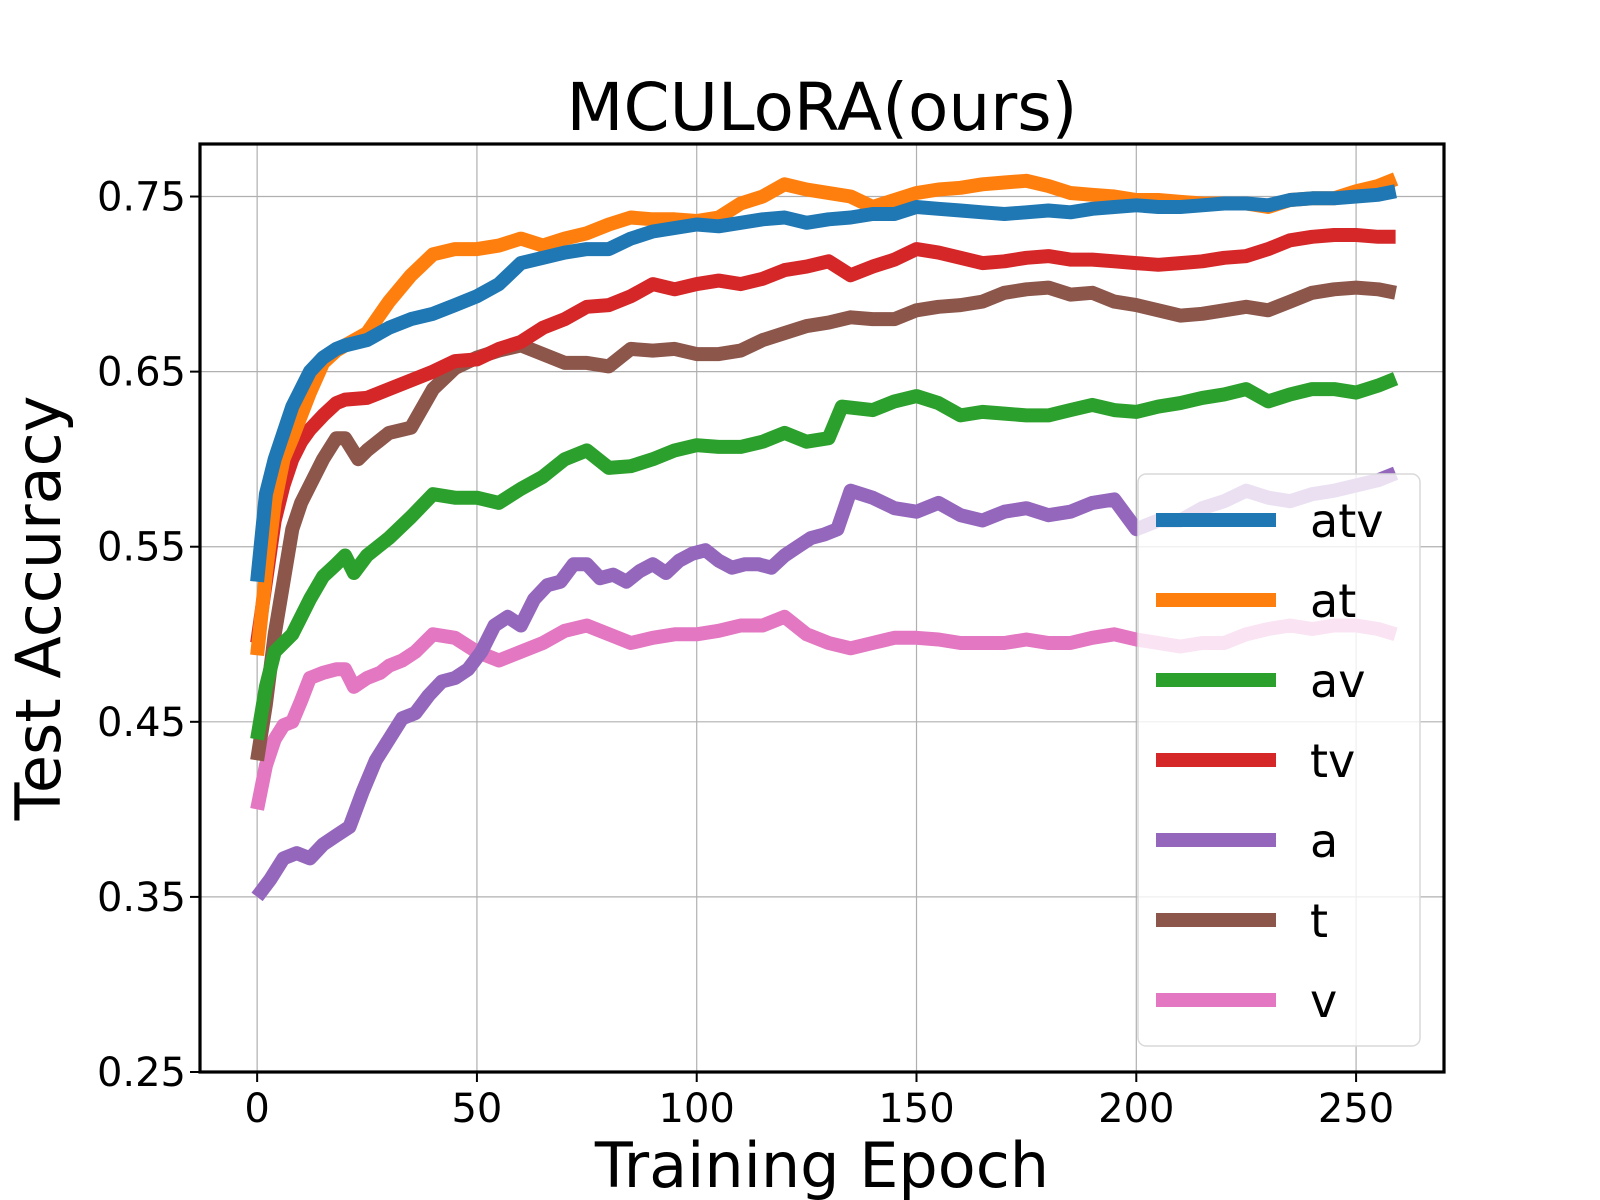  Describe the element at coordinates (1356, 1109) in the screenshot. I see `x-tick-label: 250` at that location.